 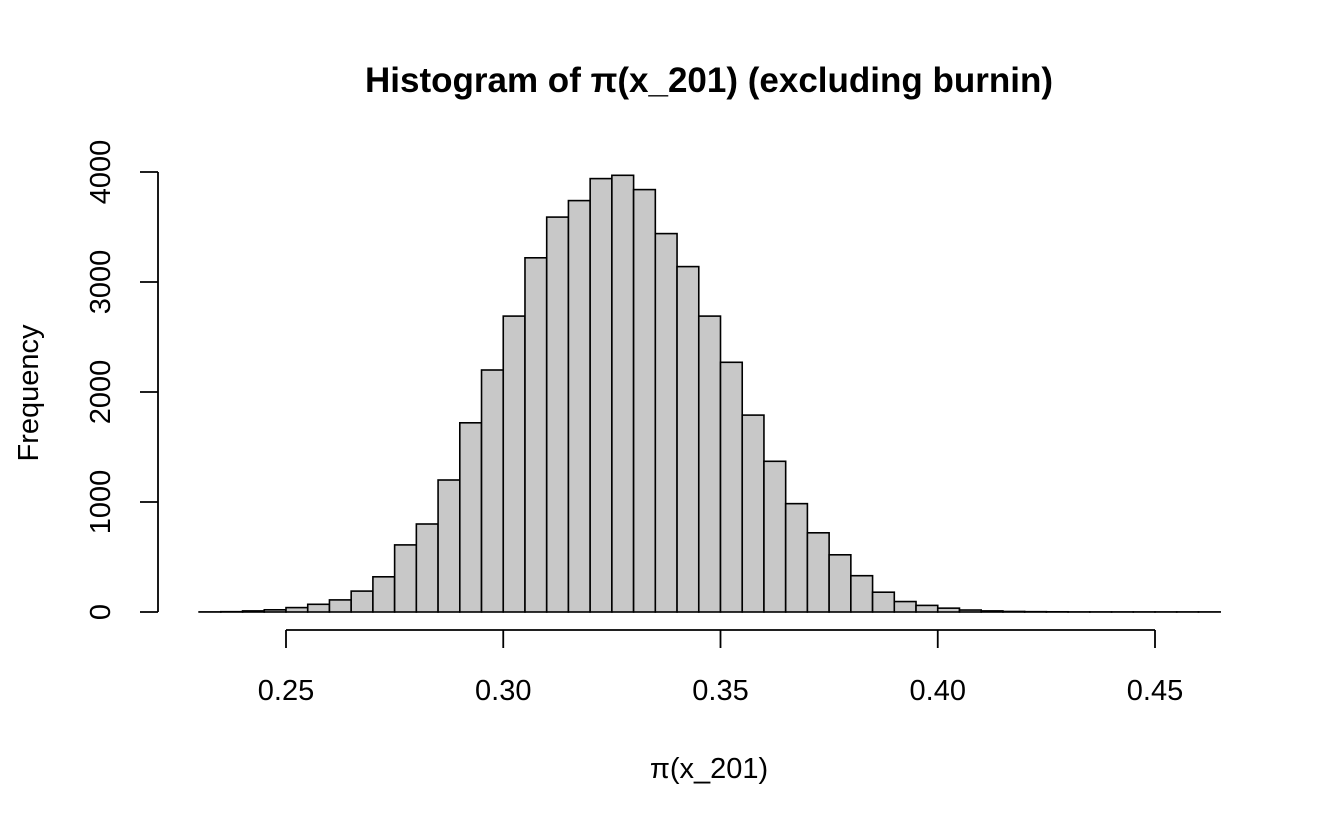 What do you see at coordinates (122, 380) in the screenshot?
I see `y-axis: 0 1000 2000 3000 4000` at bounding box center [122, 380].